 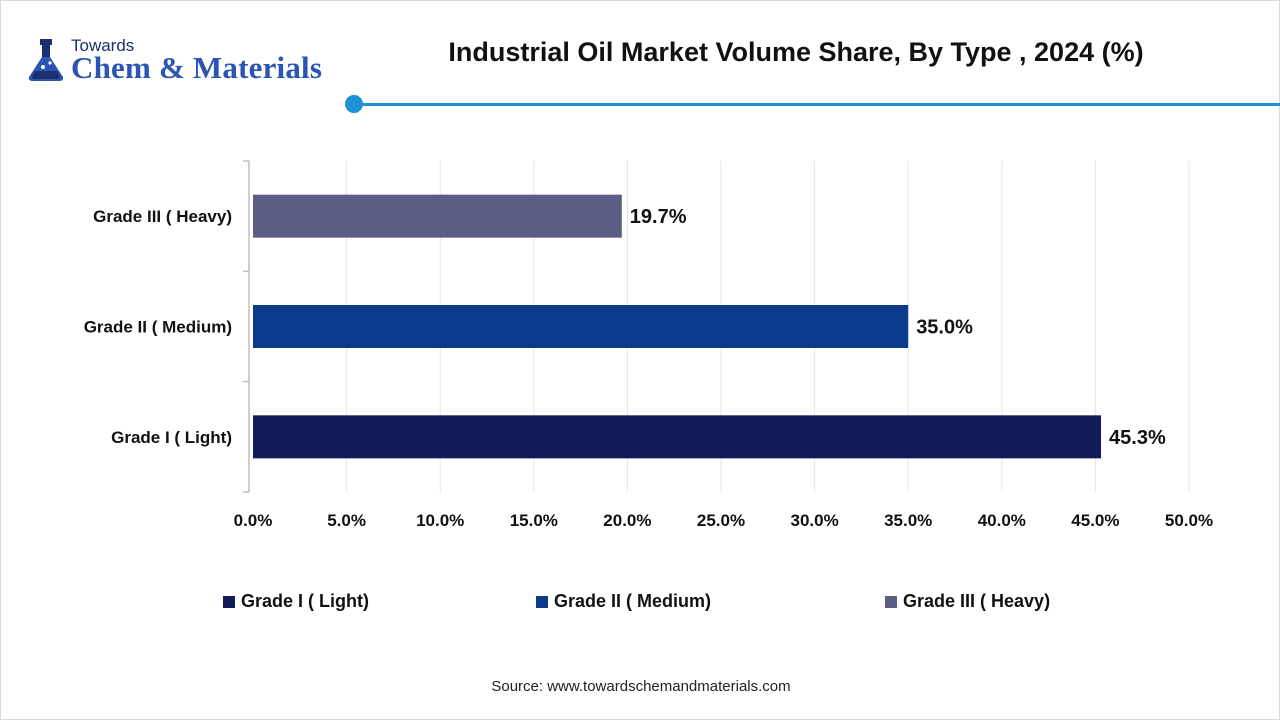 What do you see at coordinates (641, 686) in the screenshot?
I see `source-note: Source: www.towardschemandmaterials.com` at bounding box center [641, 686].